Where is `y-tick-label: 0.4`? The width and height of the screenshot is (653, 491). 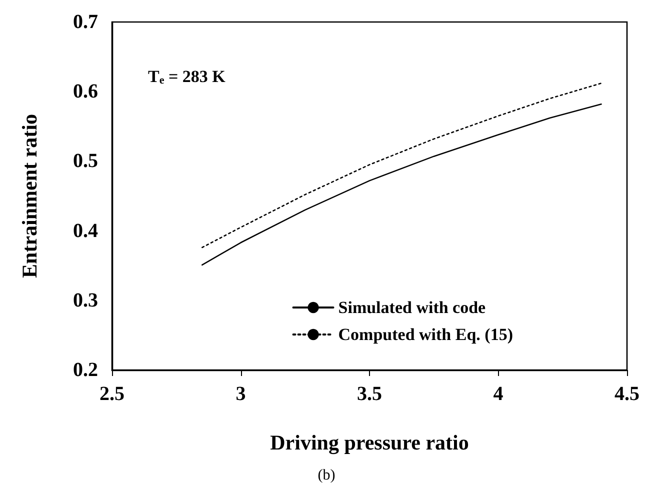 y-tick-label: 0.4 is located at coordinates (85, 231).